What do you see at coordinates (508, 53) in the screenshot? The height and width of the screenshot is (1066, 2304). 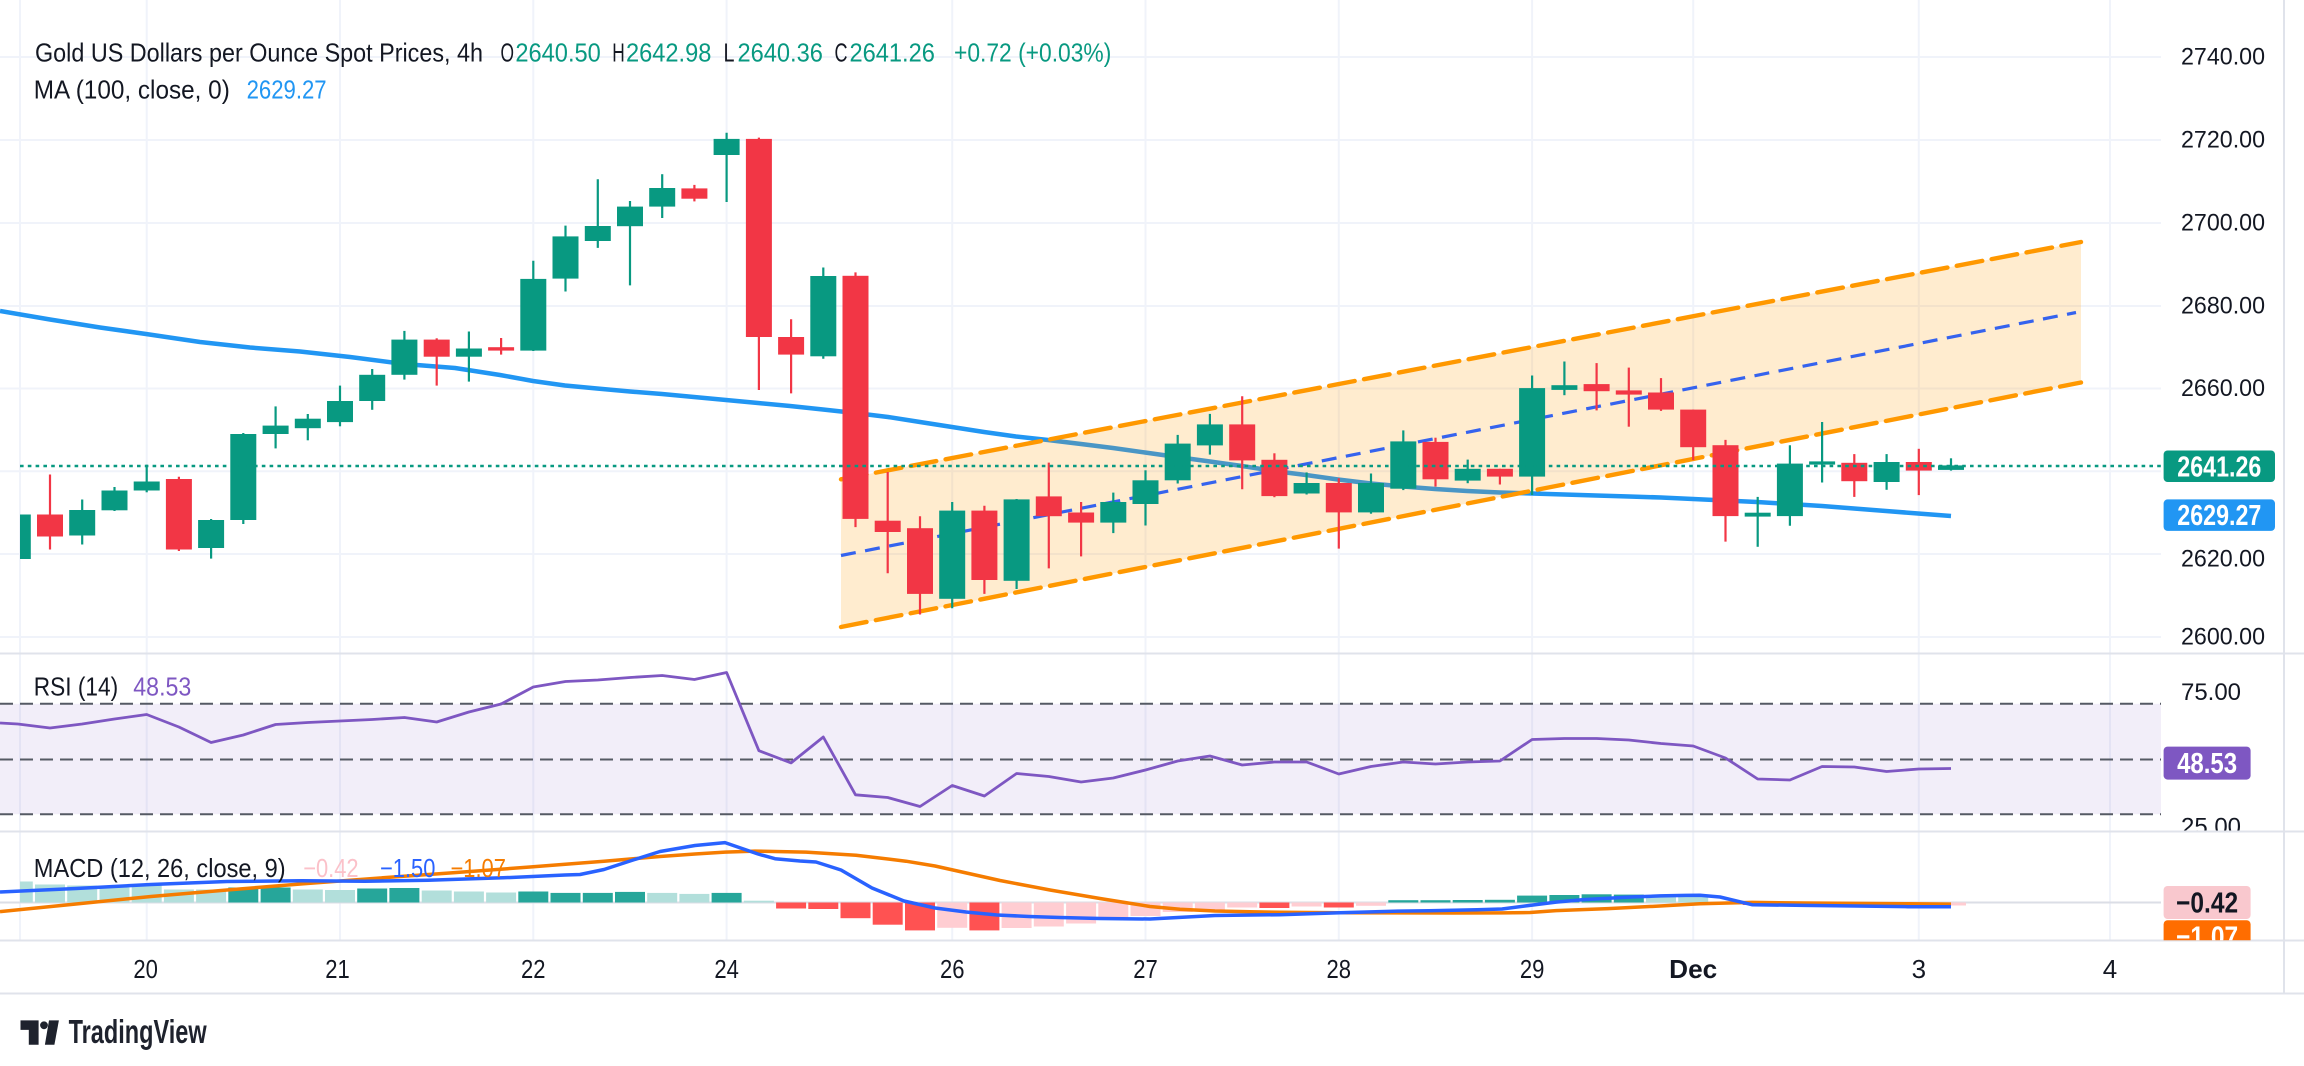 I see `svg-text: O` at bounding box center [508, 53].